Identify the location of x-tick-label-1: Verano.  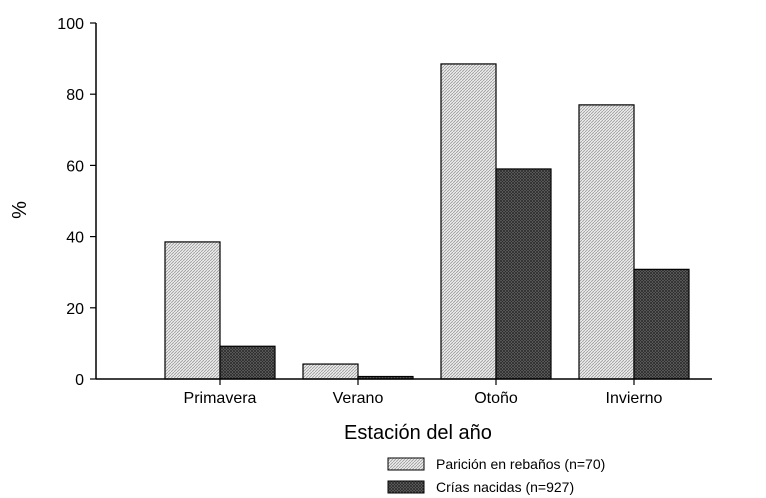
(358, 398).